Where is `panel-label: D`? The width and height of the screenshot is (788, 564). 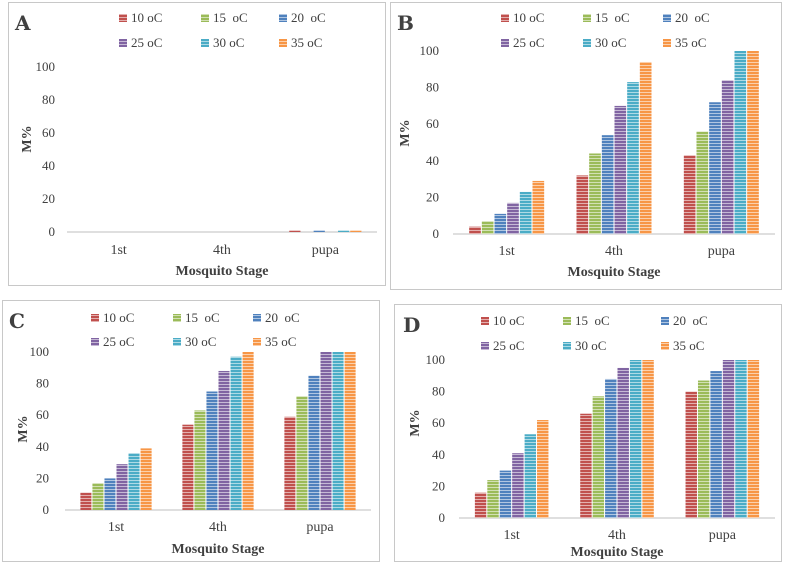
panel-label: D is located at coordinates (412, 325).